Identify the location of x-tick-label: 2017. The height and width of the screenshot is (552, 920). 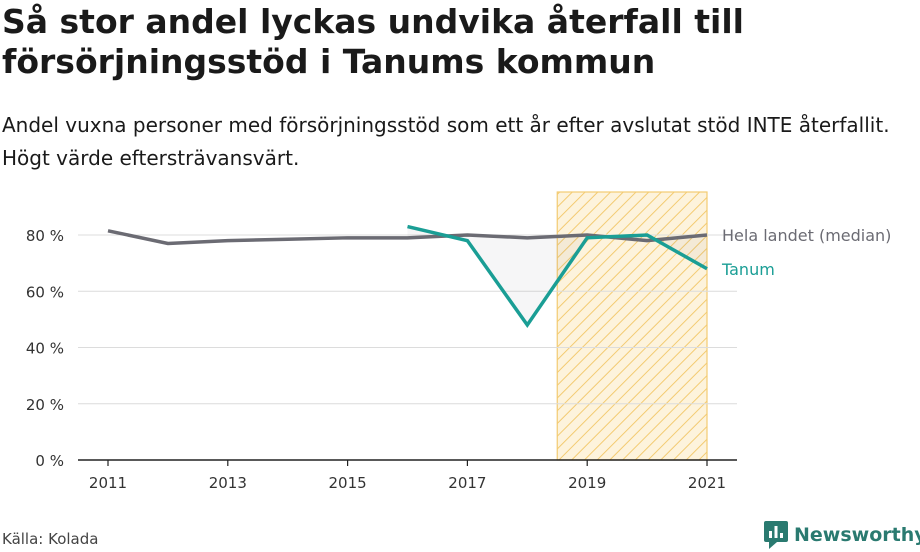
(467, 483).